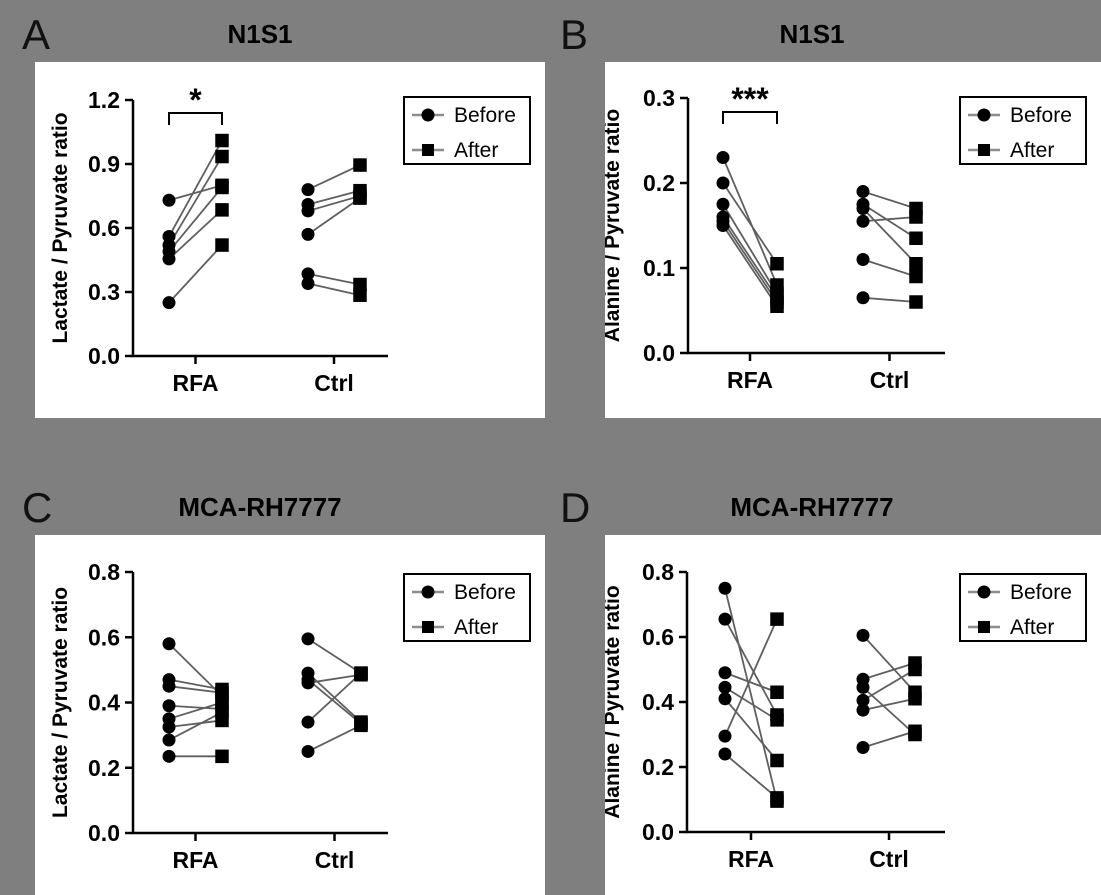 The image size is (1101, 895). Describe the element at coordinates (260, 34) in the screenshot. I see `panel-title-a: N1S1` at that location.